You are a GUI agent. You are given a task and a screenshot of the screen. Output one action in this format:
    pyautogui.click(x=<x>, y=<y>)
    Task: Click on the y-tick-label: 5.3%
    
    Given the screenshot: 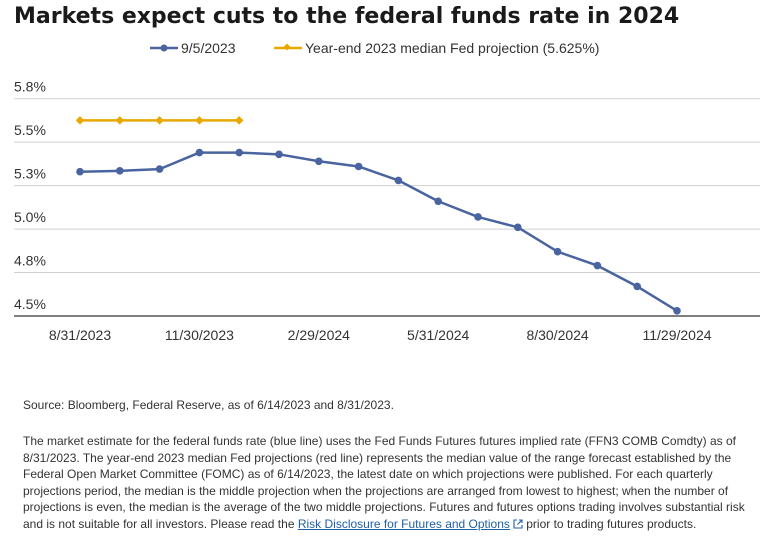 What is the action you would take?
    pyautogui.click(x=30, y=174)
    